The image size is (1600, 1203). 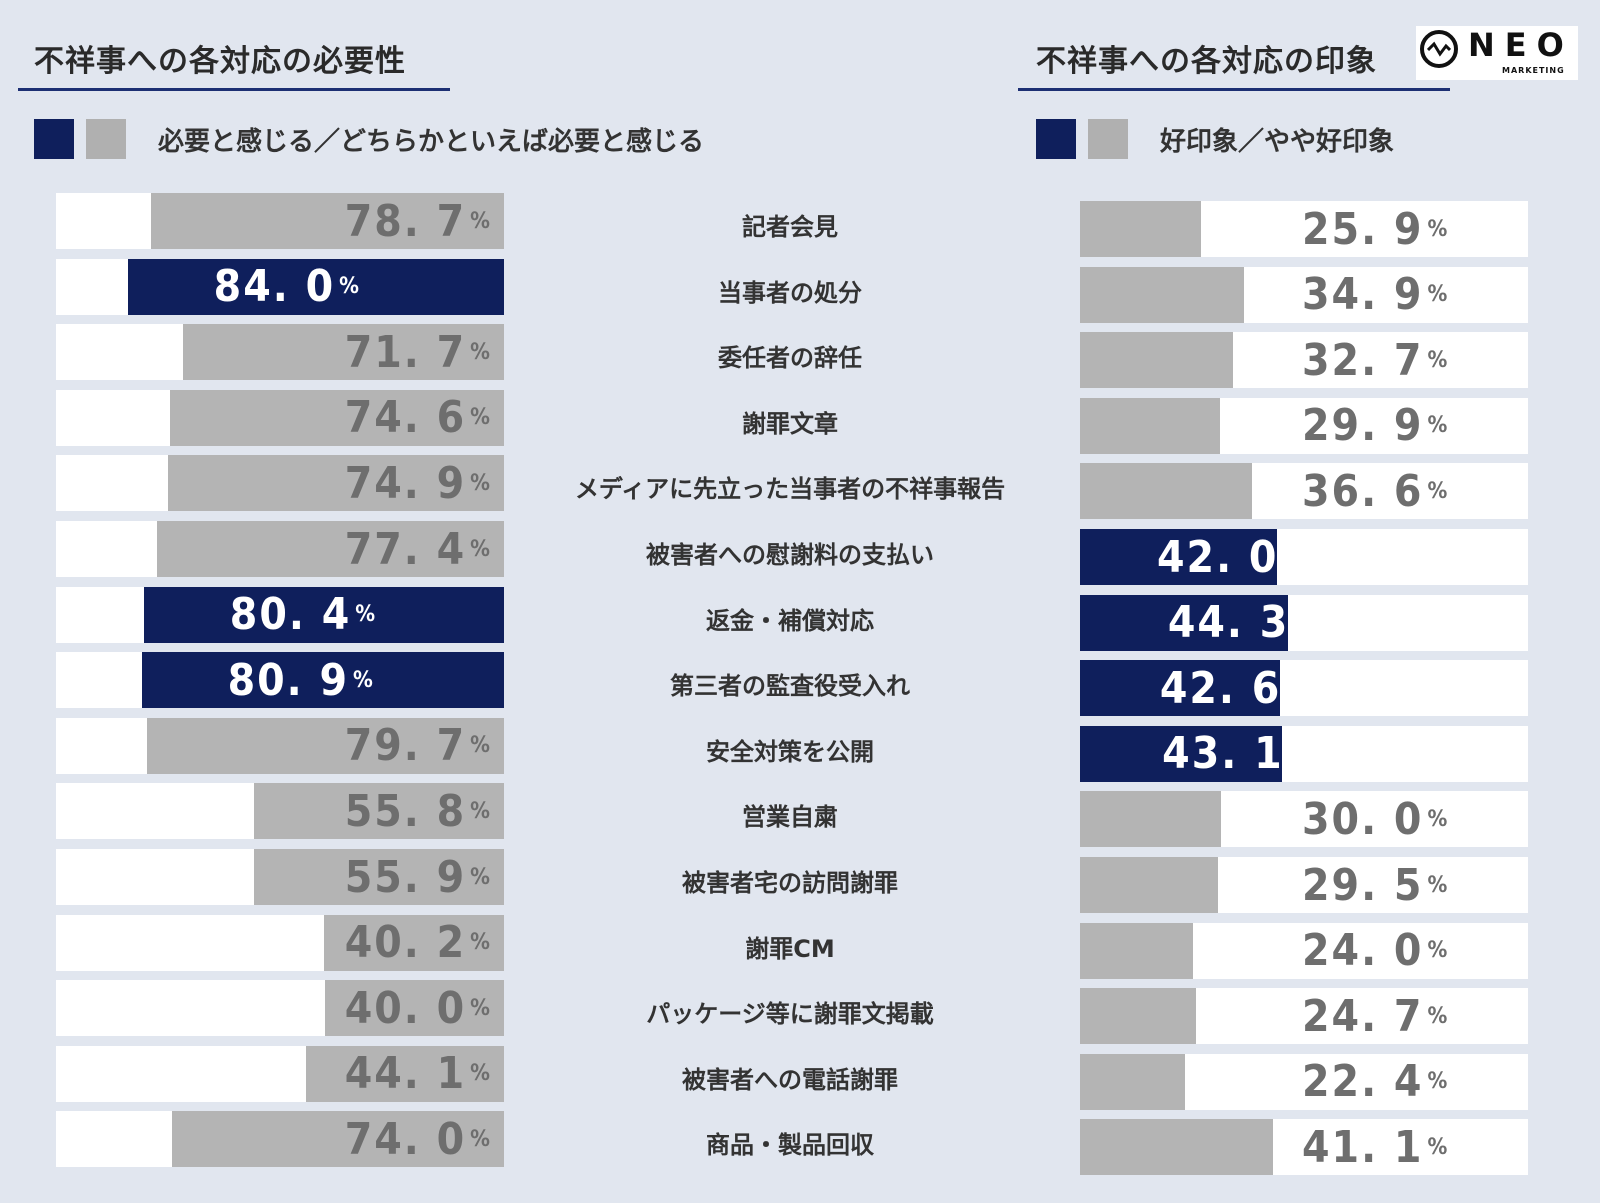 What do you see at coordinates (790, 1145) in the screenshot?
I see `category-label: 商品・製品回収` at bounding box center [790, 1145].